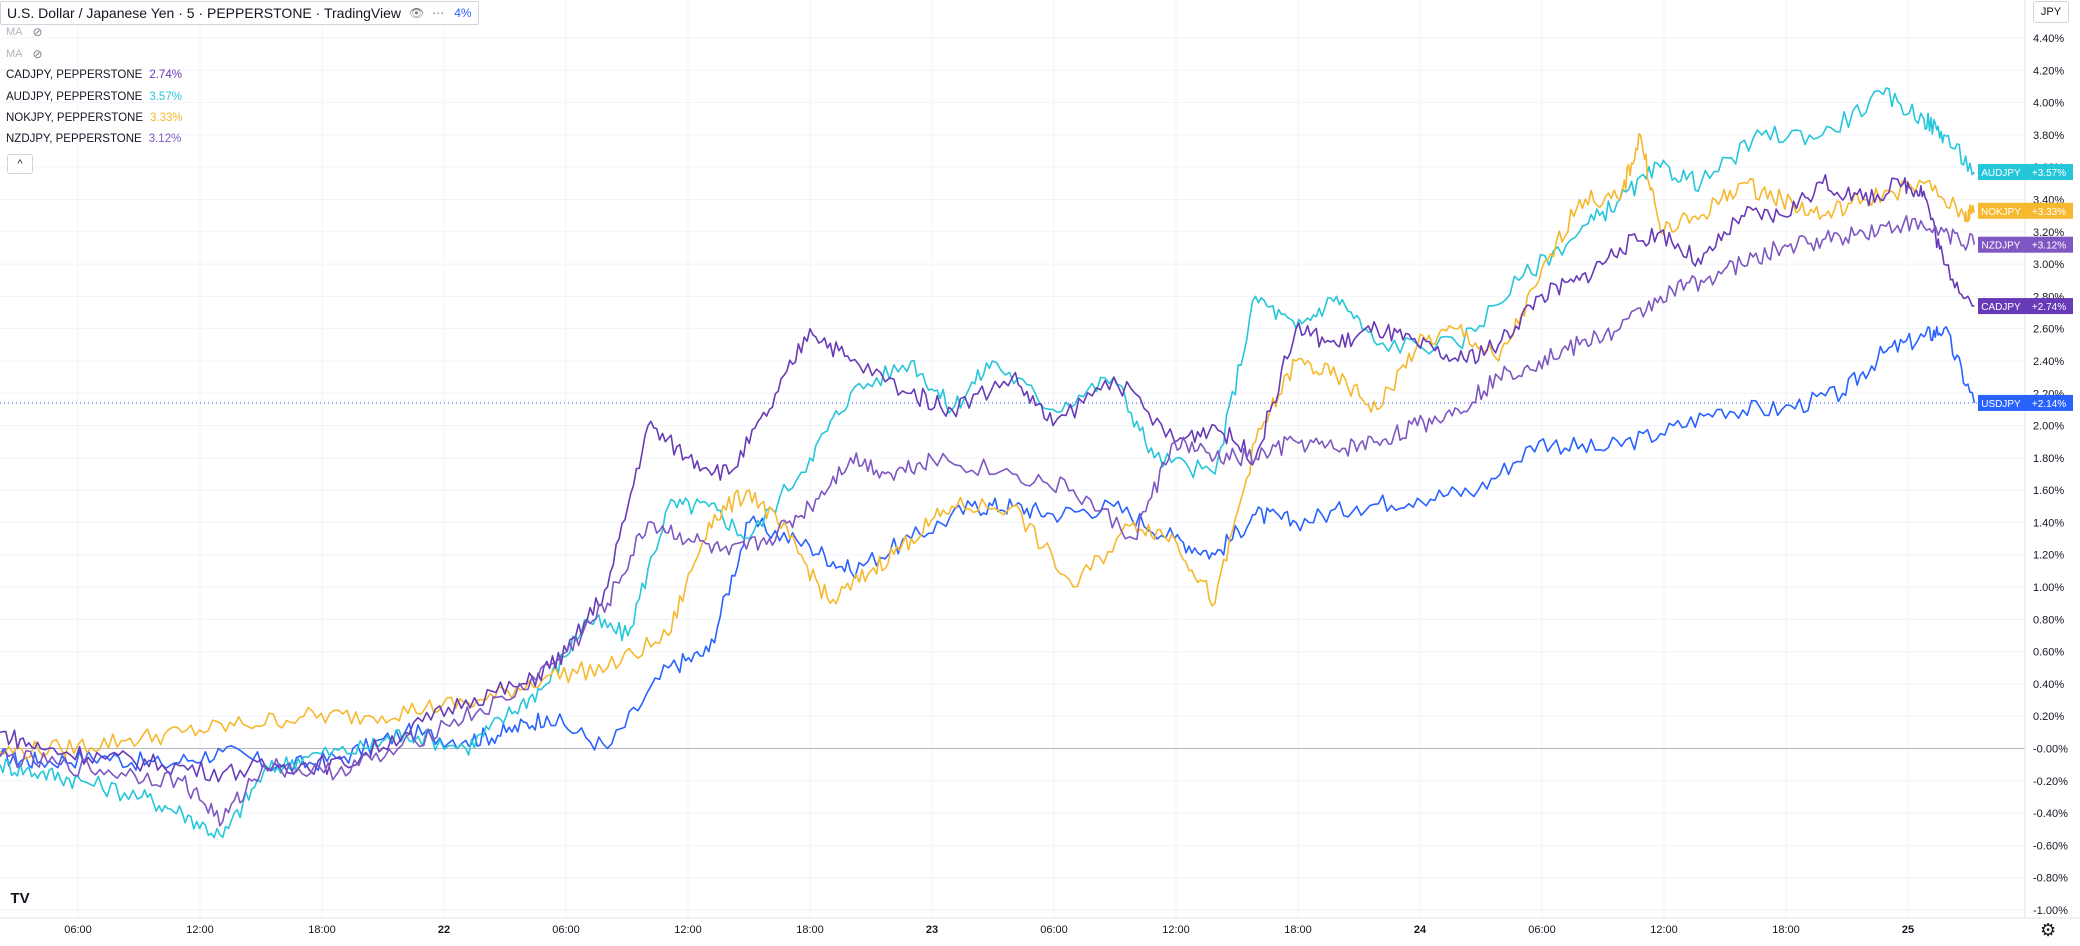  What do you see at coordinates (2050, 814) in the screenshot?
I see `y-tick-label: -0.40%` at bounding box center [2050, 814].